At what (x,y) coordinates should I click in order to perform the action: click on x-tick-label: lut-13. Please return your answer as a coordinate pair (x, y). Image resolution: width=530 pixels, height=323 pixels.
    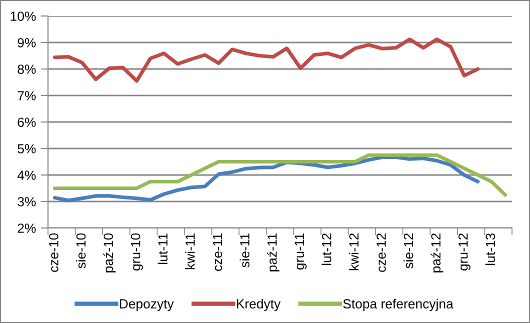
    Looking at the image, I should click on (490, 249).